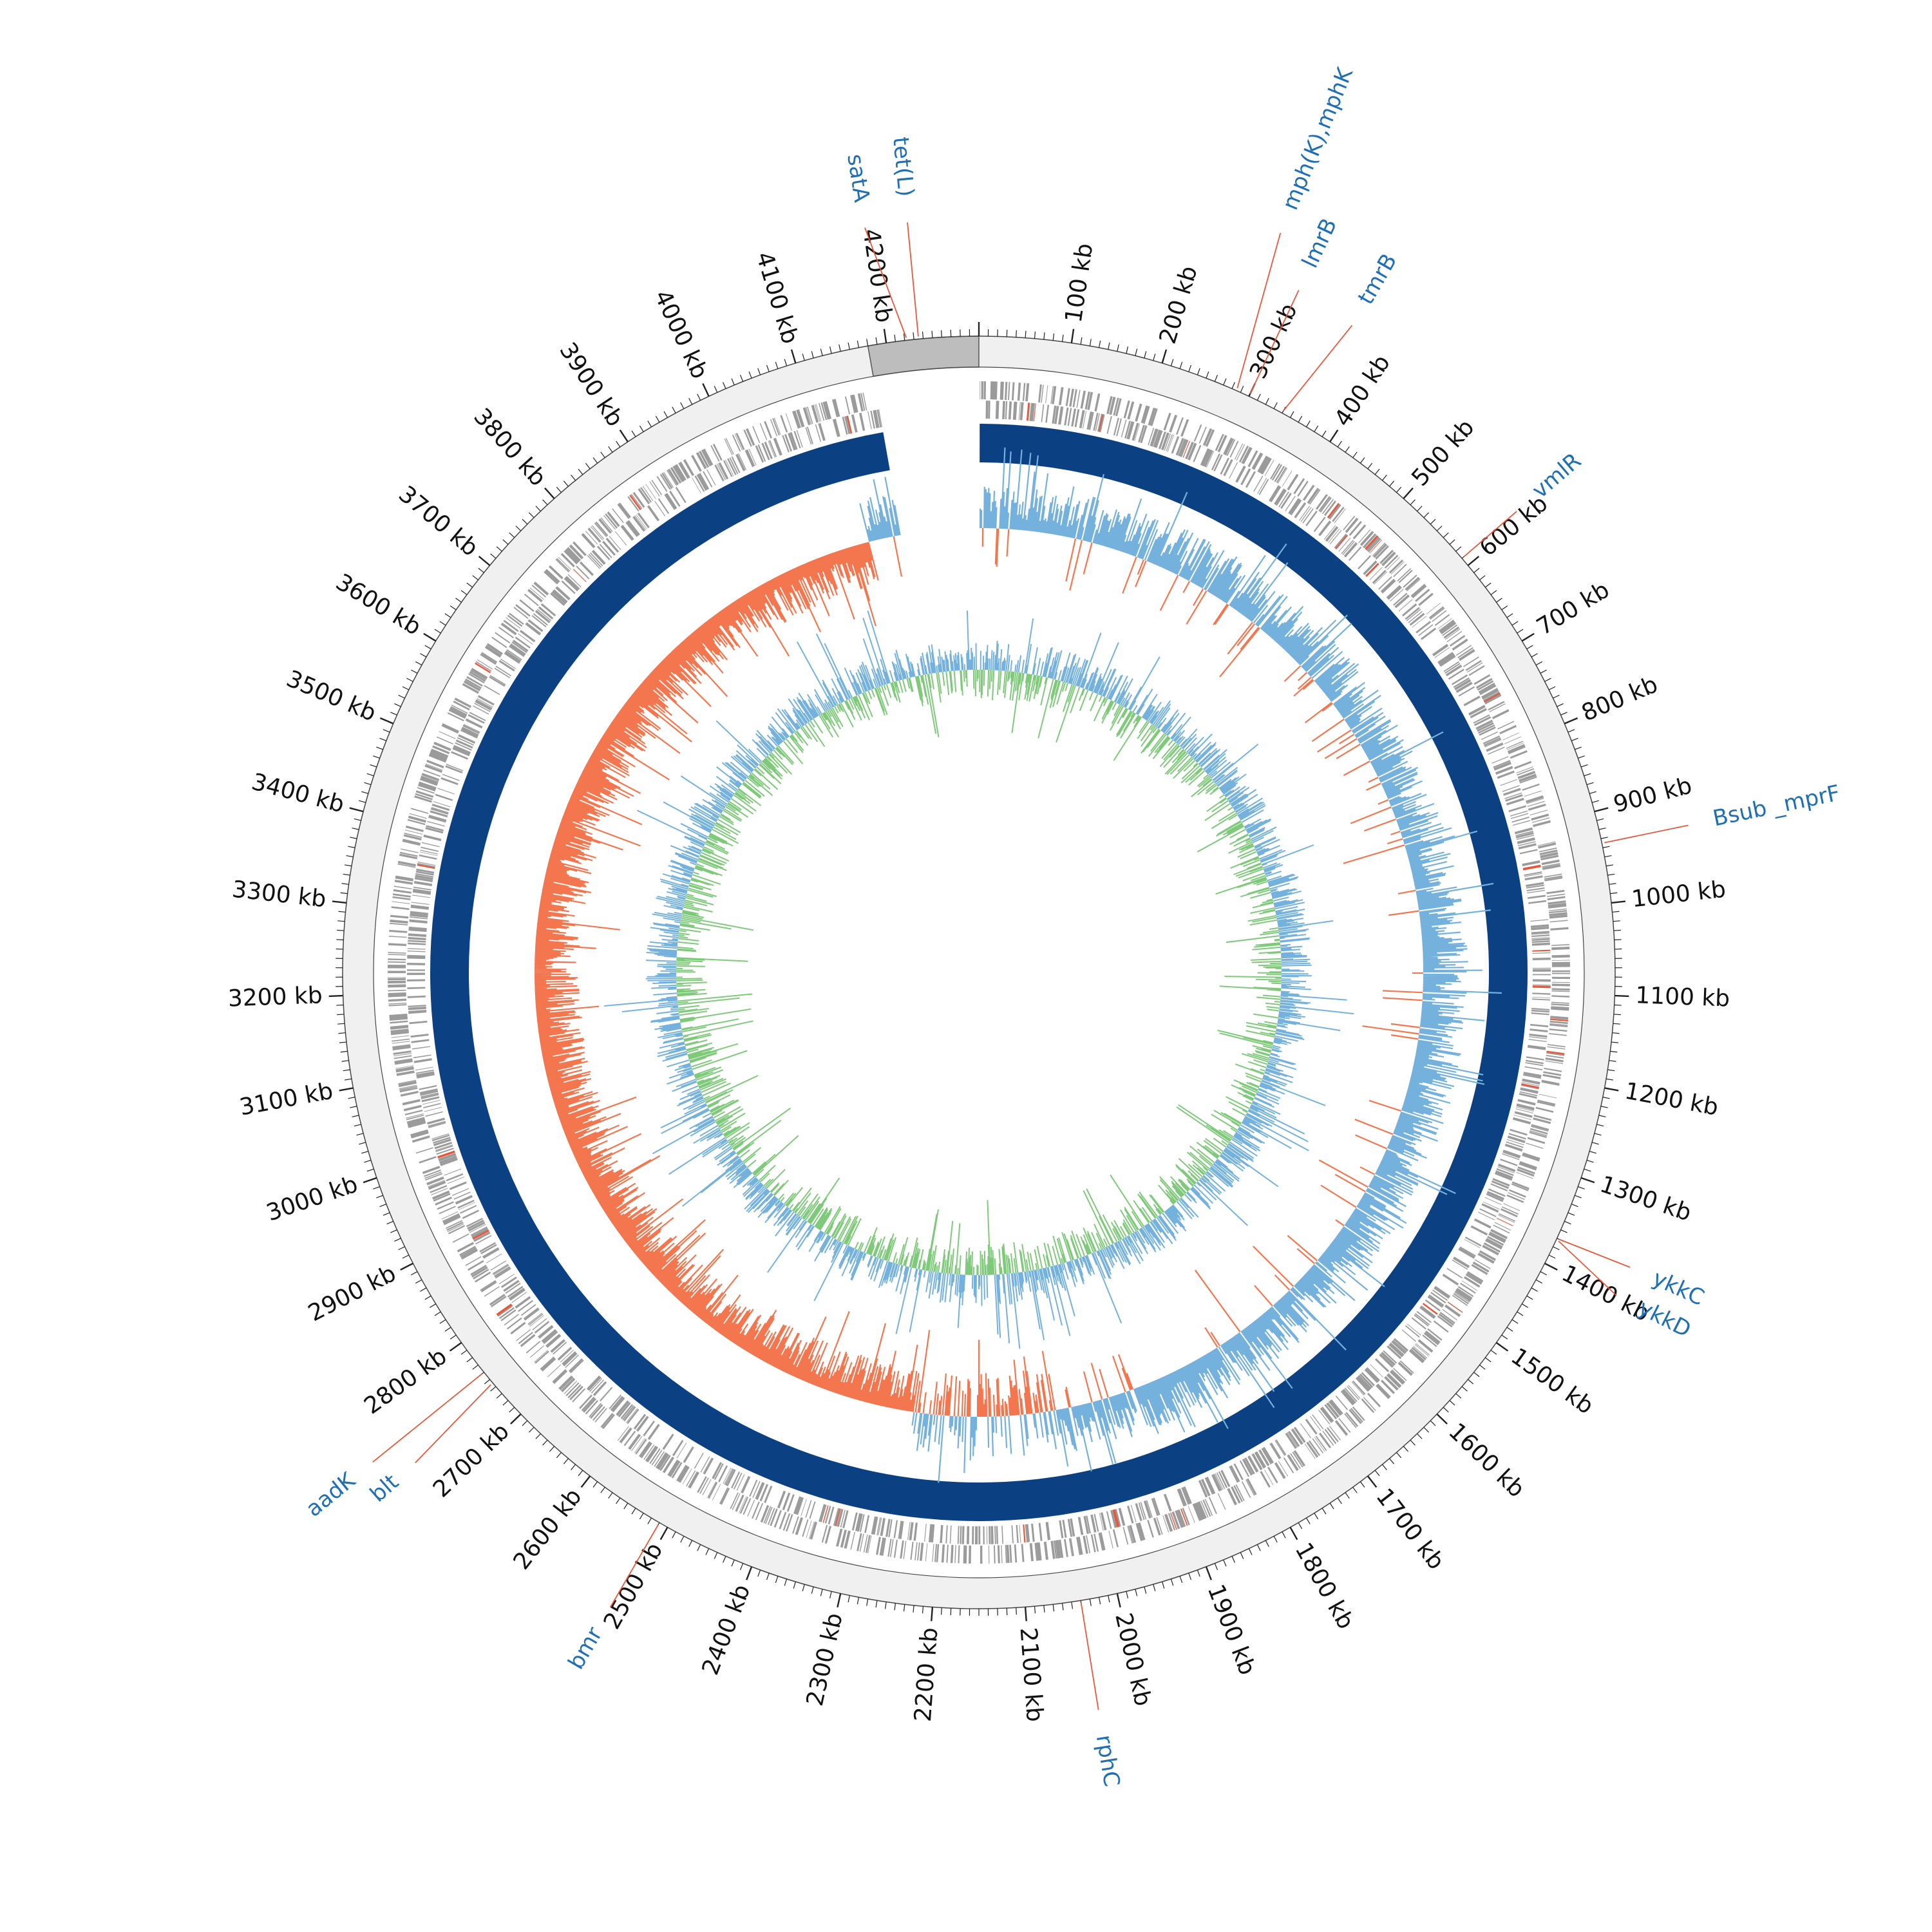 Image resolution: width=1932 pixels, height=1932 pixels. I want to click on gene-label: vmlR, so click(1558, 476).